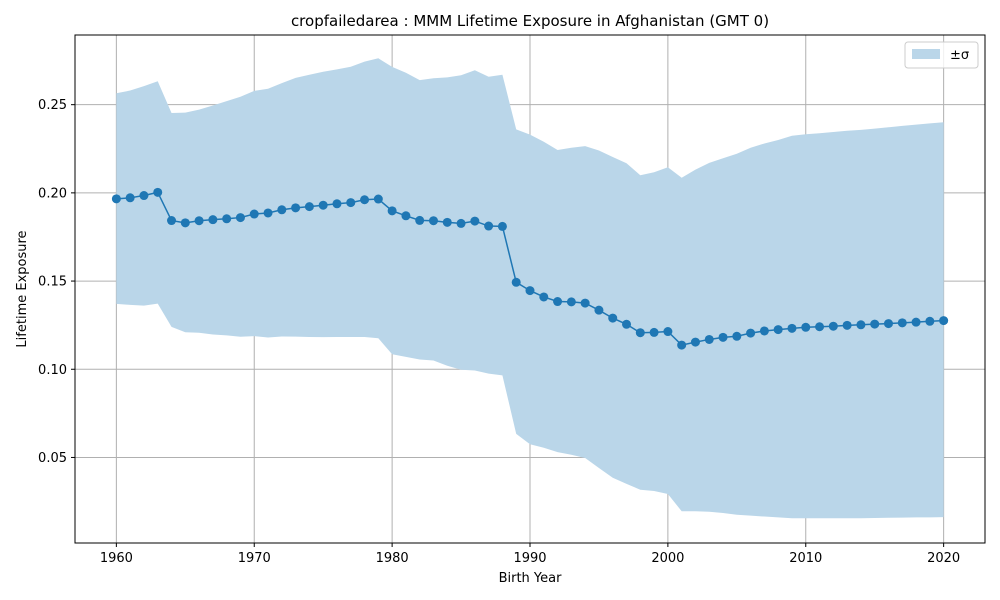 The width and height of the screenshot is (1000, 600). What do you see at coordinates (254, 558) in the screenshot?
I see `x-tick-label: 1970` at bounding box center [254, 558].